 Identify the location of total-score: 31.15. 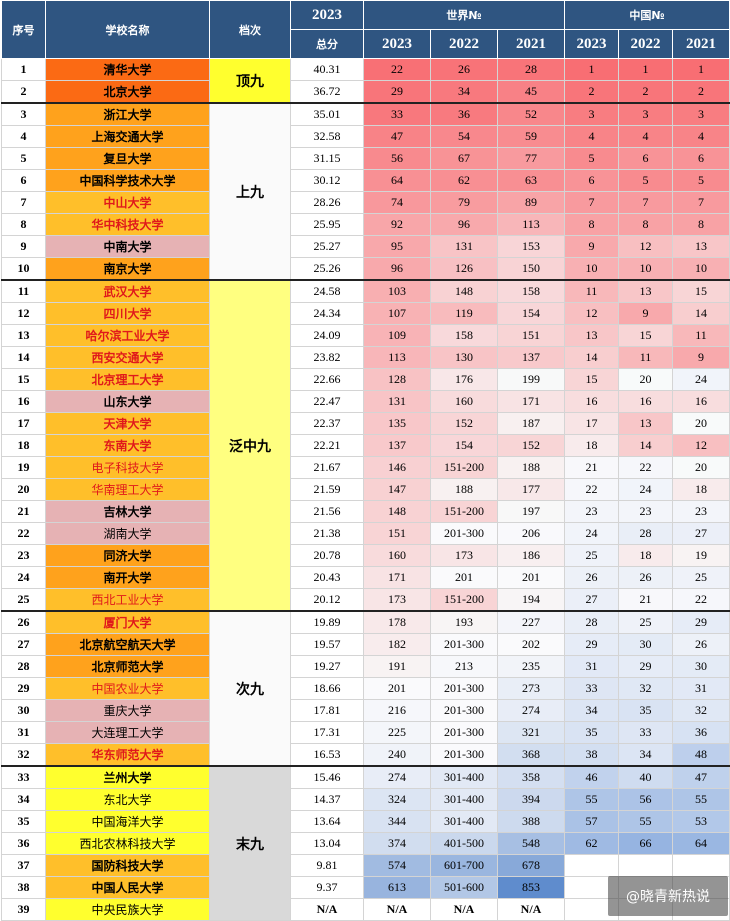
(327, 158).